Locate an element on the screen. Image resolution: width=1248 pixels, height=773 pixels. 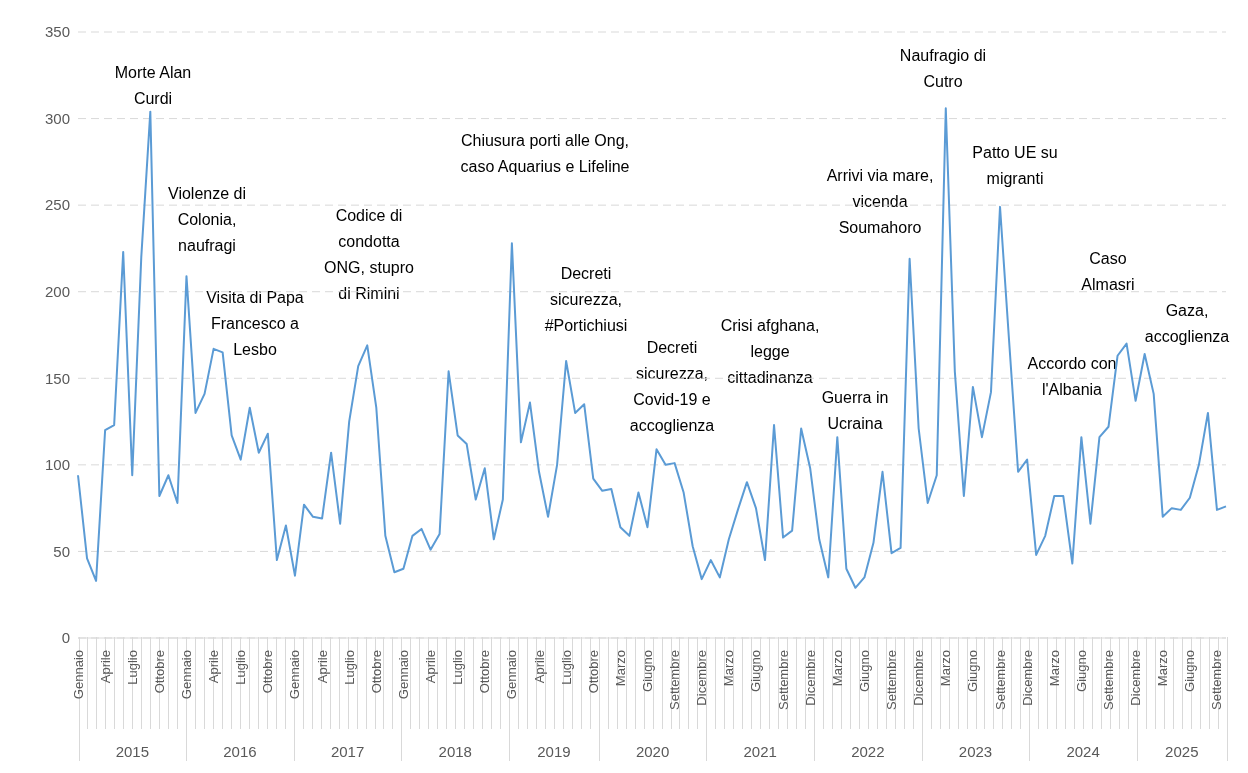
annotation: Patto UE su migranti is located at coordinates (1015, 166).